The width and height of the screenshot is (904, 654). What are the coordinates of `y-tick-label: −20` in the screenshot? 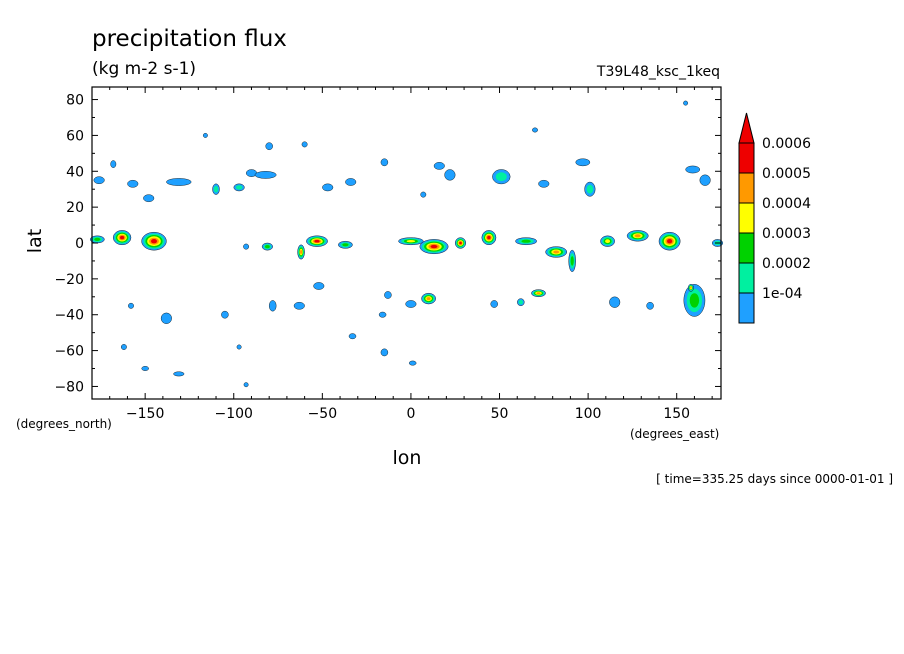 It's located at (69, 280).